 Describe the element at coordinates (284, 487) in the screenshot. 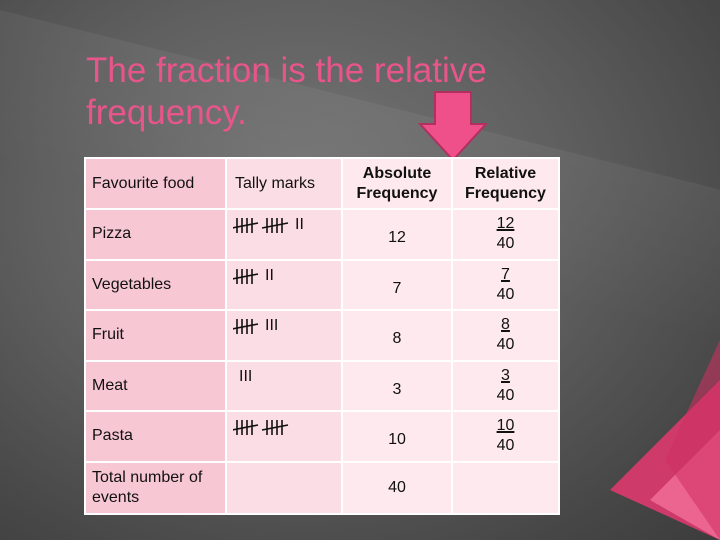

I see `total-tally-cell` at that location.